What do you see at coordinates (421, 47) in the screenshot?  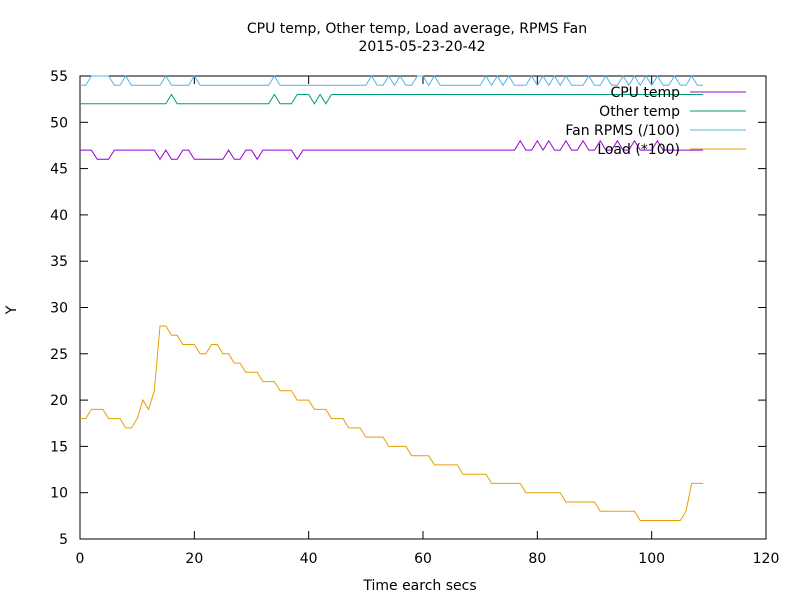 I see `chart-subtitle: 2015-05-23-20-42` at bounding box center [421, 47].